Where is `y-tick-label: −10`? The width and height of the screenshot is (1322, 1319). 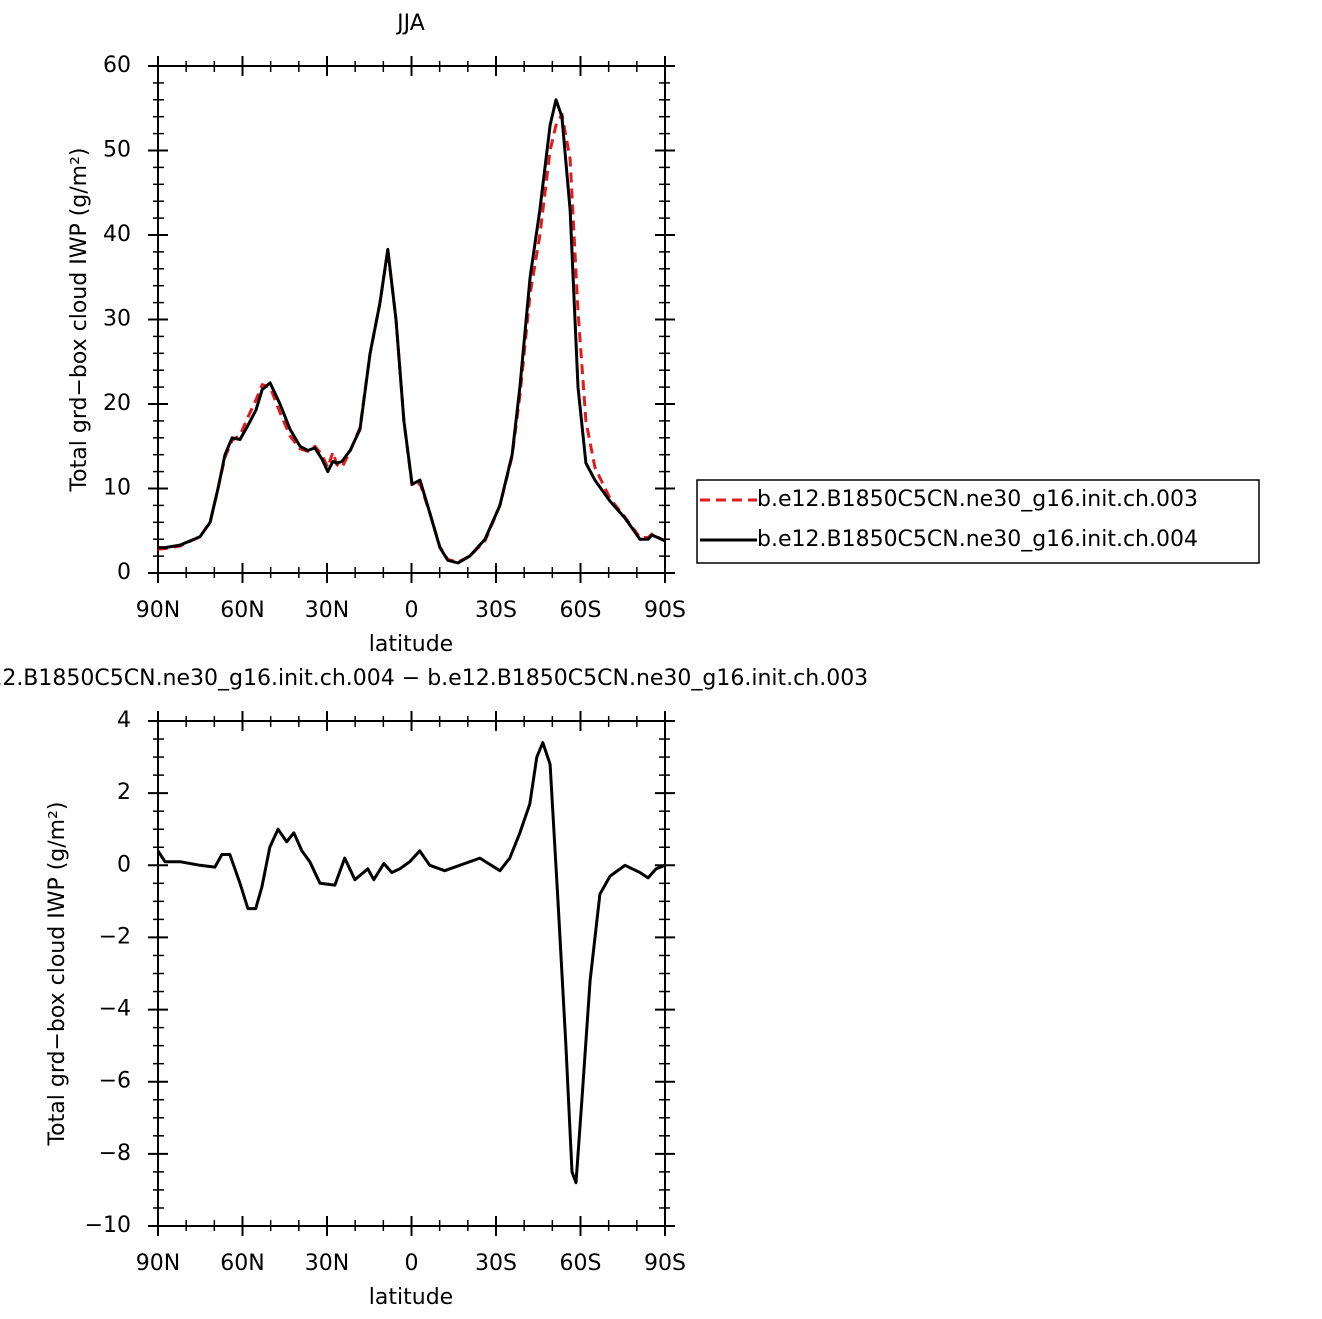
y-tick-label: −10 is located at coordinates (108, 1225).